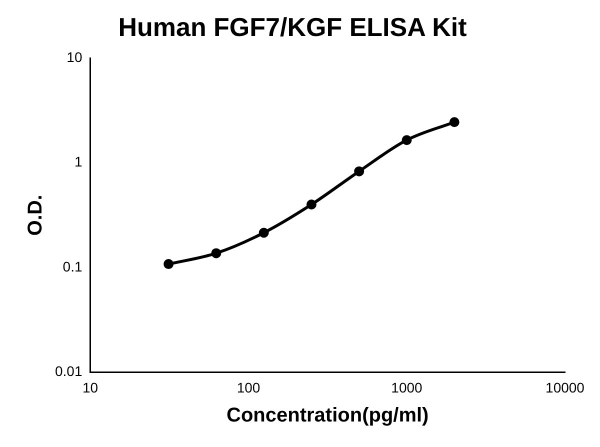  What do you see at coordinates (35, 215) in the screenshot?
I see `y-axis-title: O.D.` at bounding box center [35, 215].